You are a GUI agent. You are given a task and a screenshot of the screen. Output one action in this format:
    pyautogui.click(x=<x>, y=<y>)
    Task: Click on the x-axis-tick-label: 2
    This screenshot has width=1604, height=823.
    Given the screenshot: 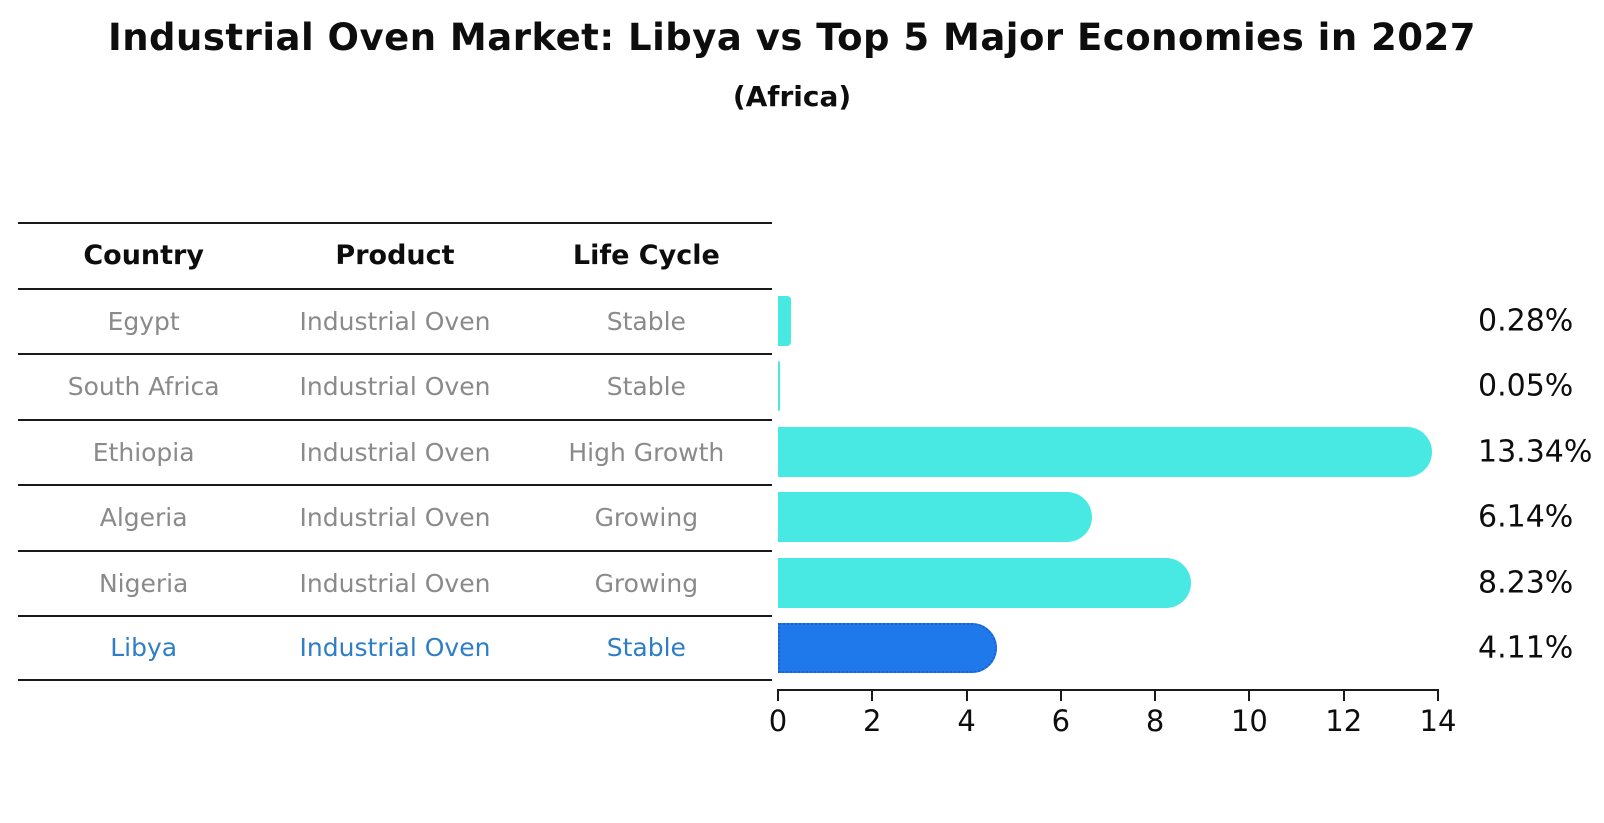 What is the action you would take?
    pyautogui.click(x=872, y=720)
    